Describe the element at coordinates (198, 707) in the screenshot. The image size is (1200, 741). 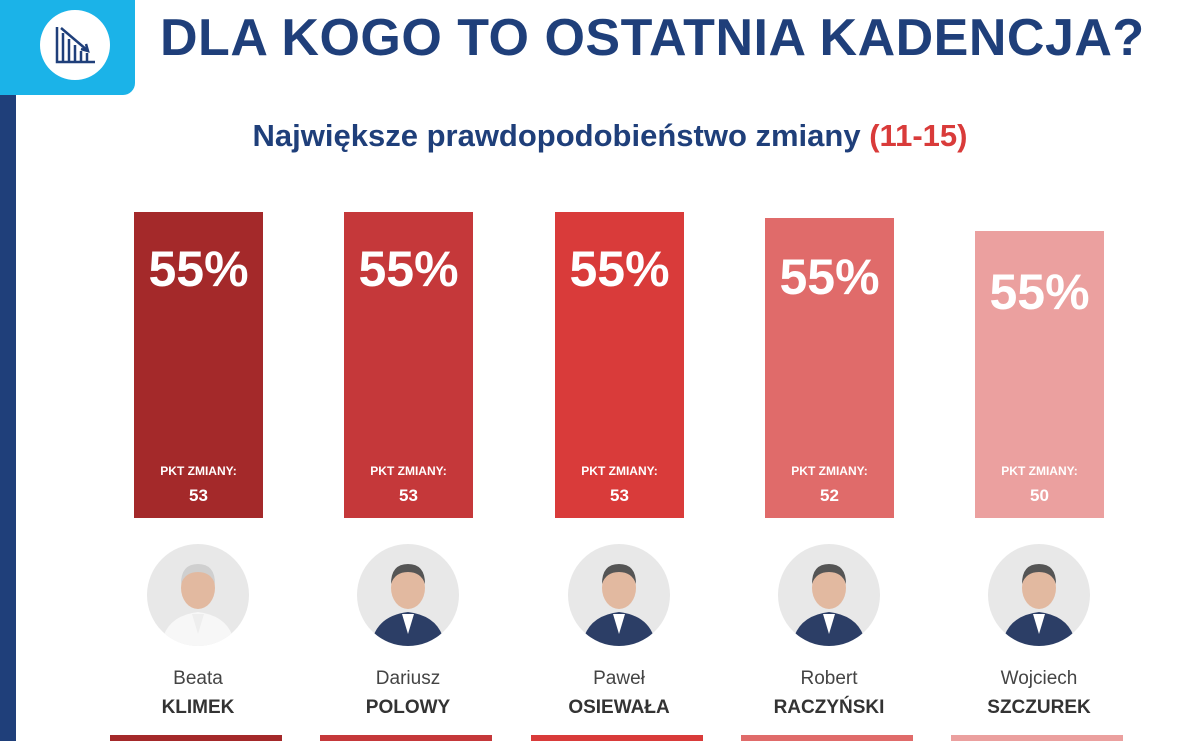
I see `last-name: KLIMEK` at that location.